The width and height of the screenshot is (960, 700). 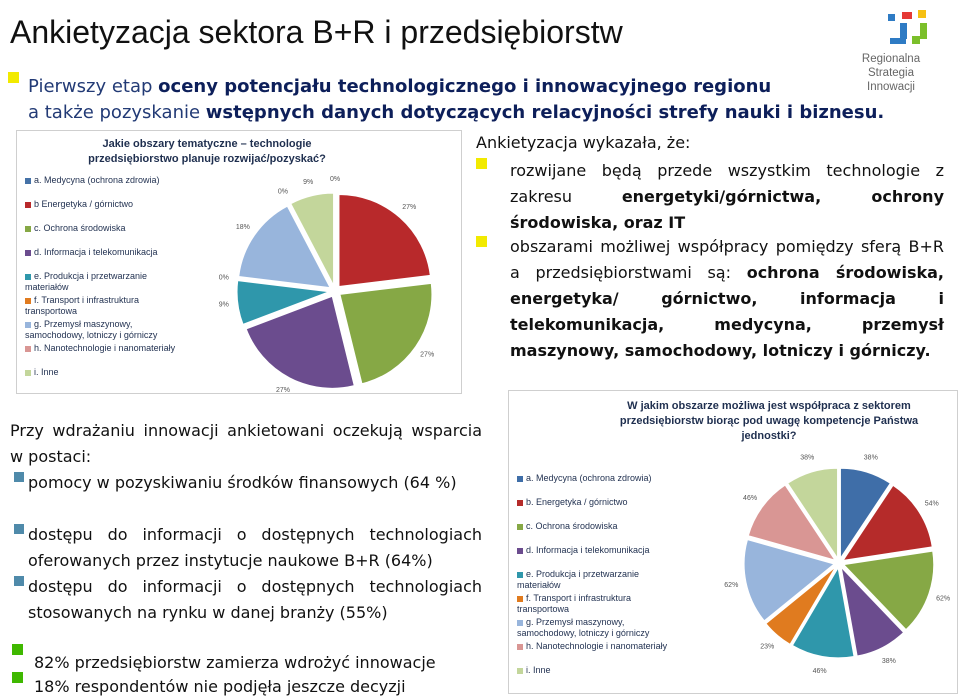 What do you see at coordinates (932, 504) in the screenshot?
I see `chart-2-data-label: 54%` at bounding box center [932, 504].